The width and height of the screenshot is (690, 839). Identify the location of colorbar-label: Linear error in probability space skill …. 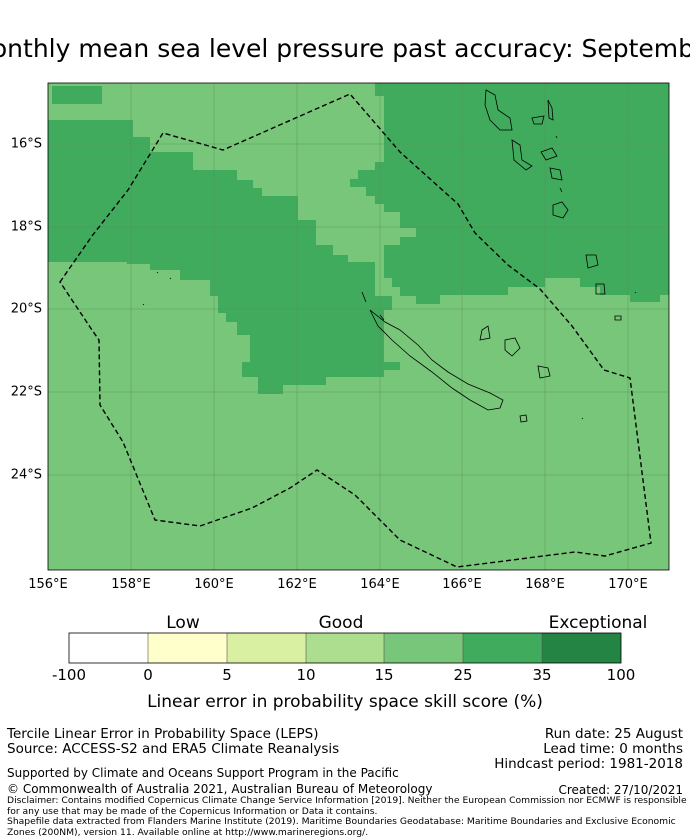
(345, 702).